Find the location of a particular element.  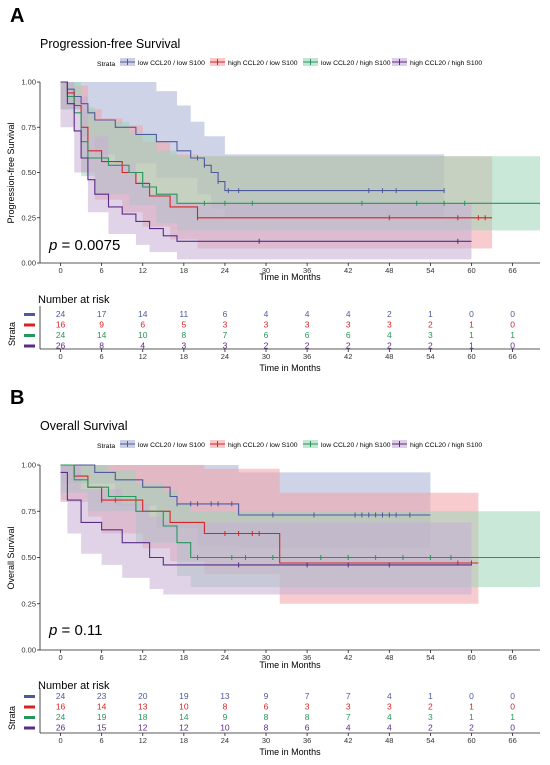

pvalue-b-text: = 0.11 is located at coordinates (79, 630).